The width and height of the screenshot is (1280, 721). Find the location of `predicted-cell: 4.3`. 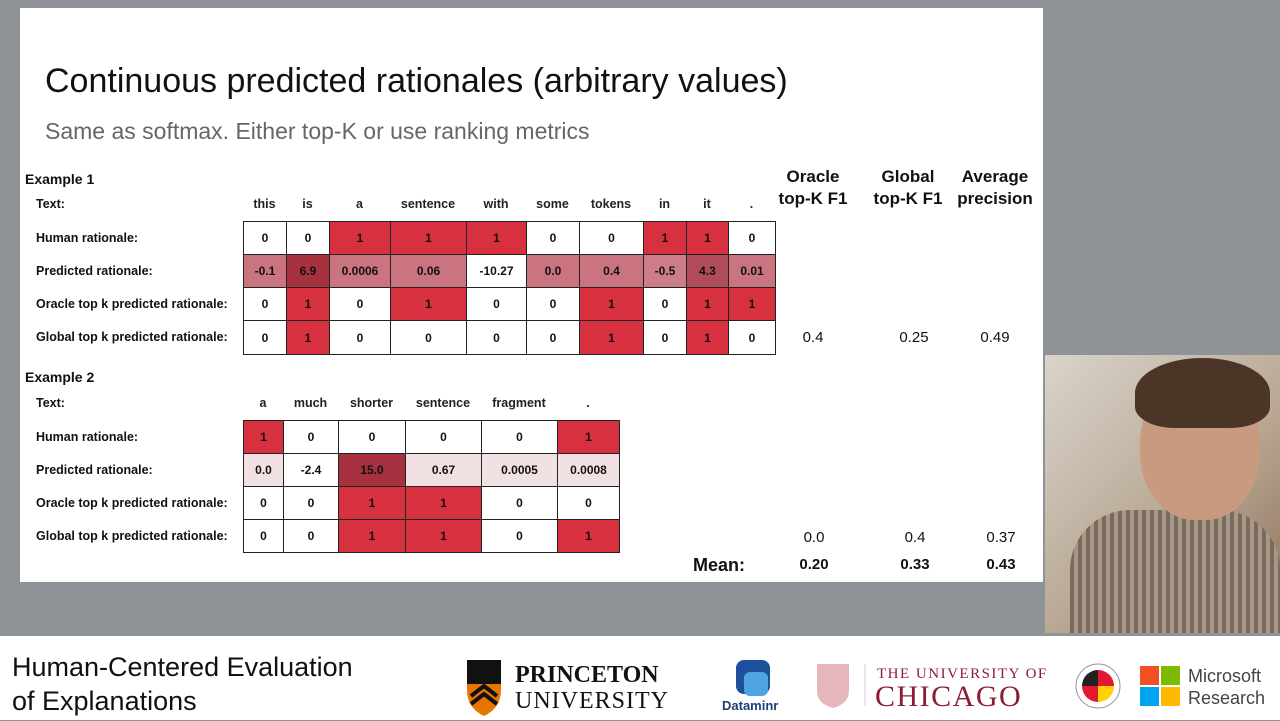

predicted-cell: 4.3 is located at coordinates (707, 271).